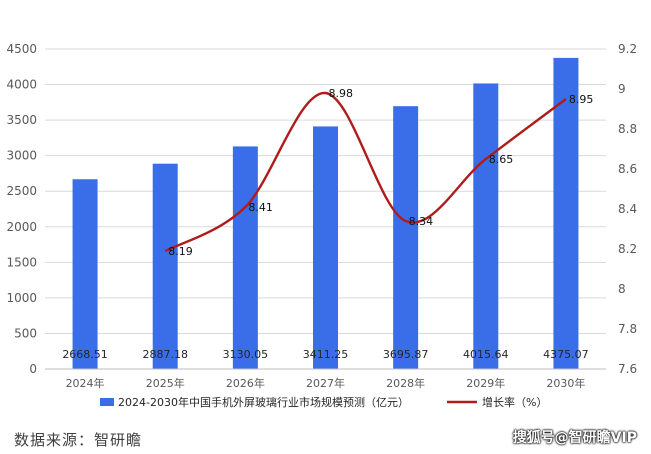 The width and height of the screenshot is (651, 454). Describe the element at coordinates (486, 354) in the screenshot. I see `bar-value-label: 4015.64` at that location.